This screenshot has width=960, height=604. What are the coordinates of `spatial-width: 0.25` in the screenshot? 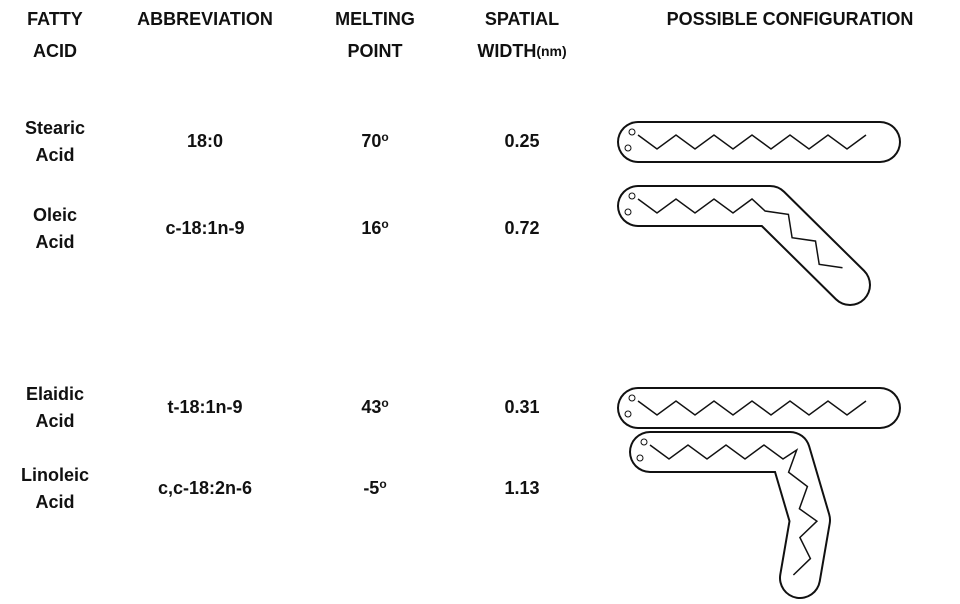 It's located at (521, 141).